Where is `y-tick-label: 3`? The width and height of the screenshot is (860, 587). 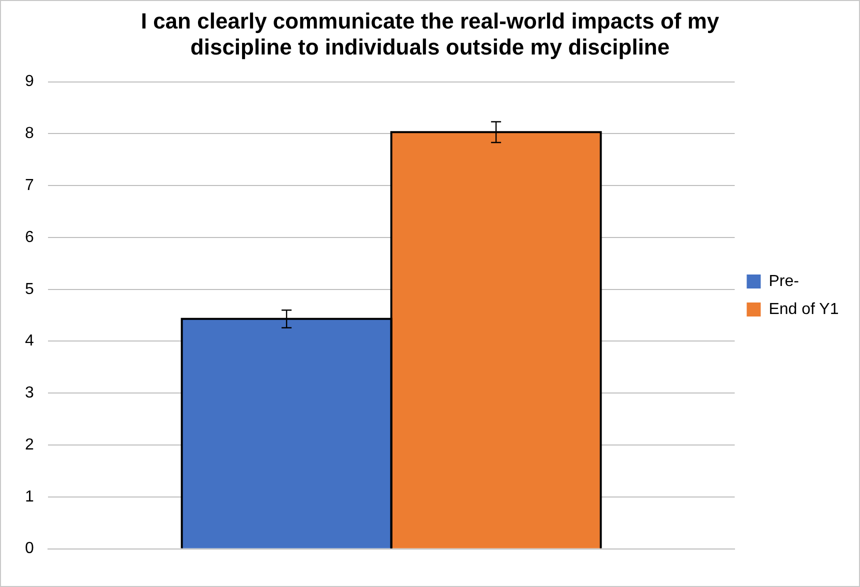
y-tick-label: 3 is located at coordinates (29, 393).